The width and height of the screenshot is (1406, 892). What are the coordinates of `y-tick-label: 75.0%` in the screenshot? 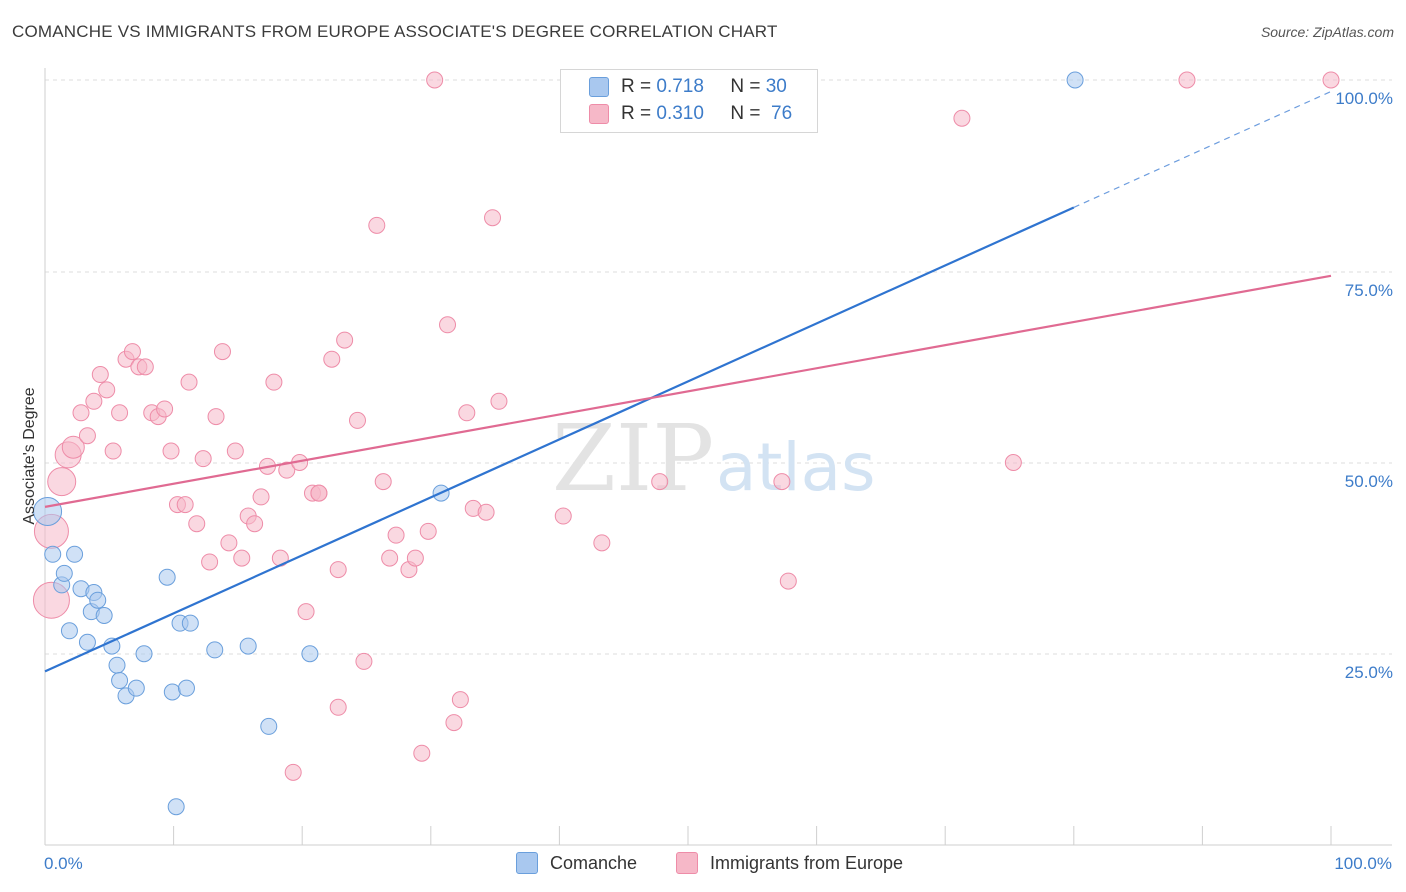 It's located at (1369, 290).